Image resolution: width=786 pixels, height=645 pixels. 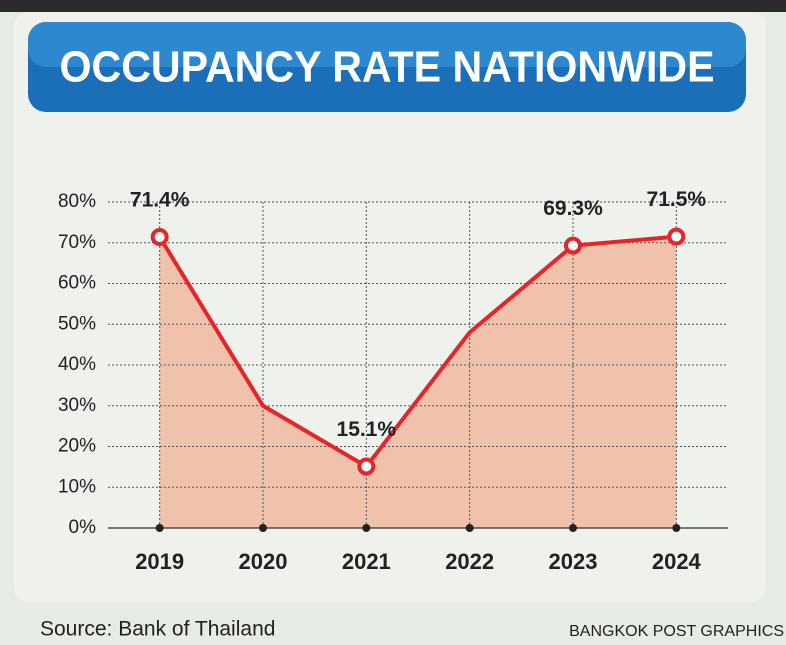 What do you see at coordinates (573, 208) in the screenshot?
I see `value-label: 69.3%` at bounding box center [573, 208].